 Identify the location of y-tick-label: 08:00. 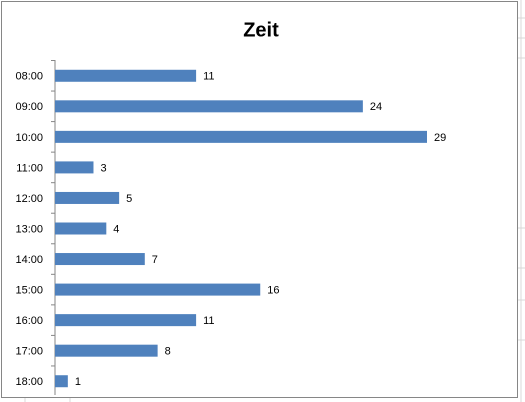
(29, 77).